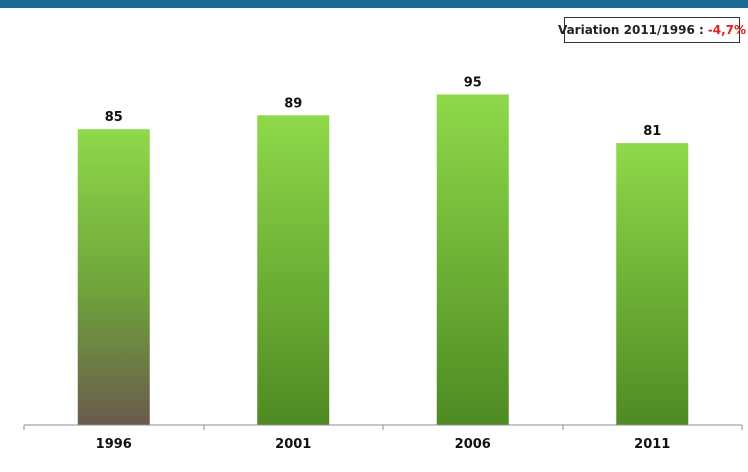 The width and height of the screenshot is (748, 472). What do you see at coordinates (114, 117) in the screenshot?
I see `data-label-1996: 85` at bounding box center [114, 117].